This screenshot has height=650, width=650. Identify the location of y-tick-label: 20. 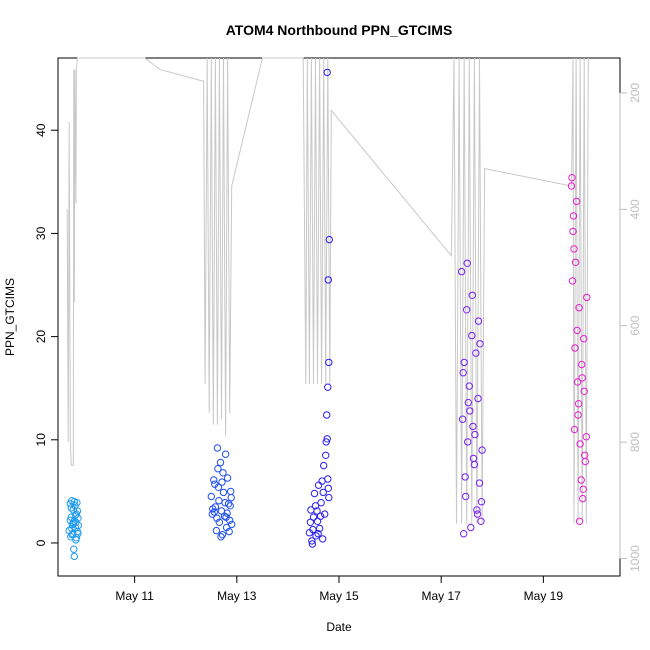
(41, 337).